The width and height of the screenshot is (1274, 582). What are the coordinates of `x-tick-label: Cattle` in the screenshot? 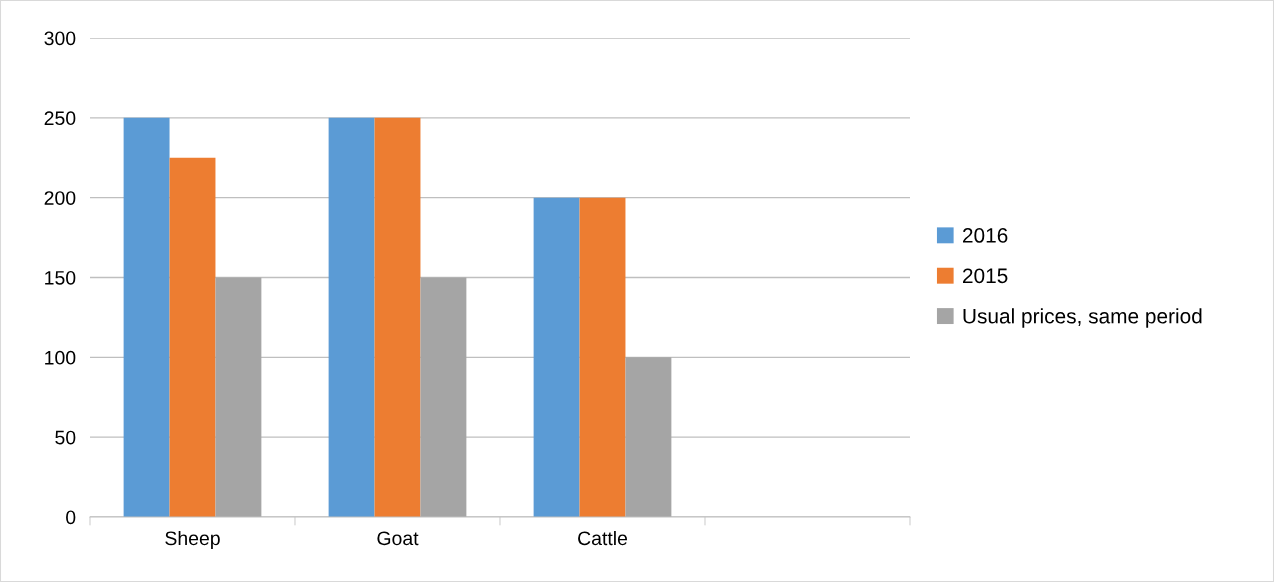 It's located at (603, 538).